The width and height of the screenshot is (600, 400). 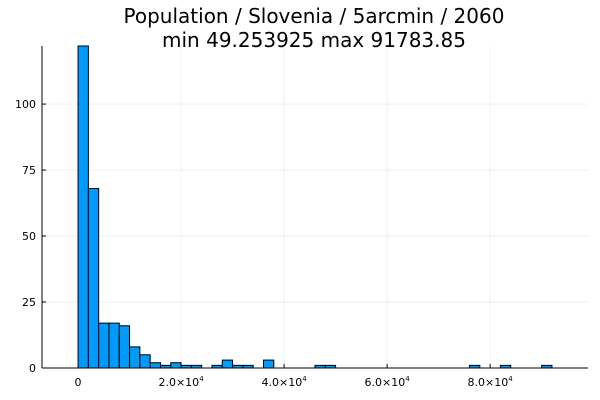 What do you see at coordinates (285, 382) in the screenshot?
I see `x-tick-label: 4.0×104` at bounding box center [285, 382].